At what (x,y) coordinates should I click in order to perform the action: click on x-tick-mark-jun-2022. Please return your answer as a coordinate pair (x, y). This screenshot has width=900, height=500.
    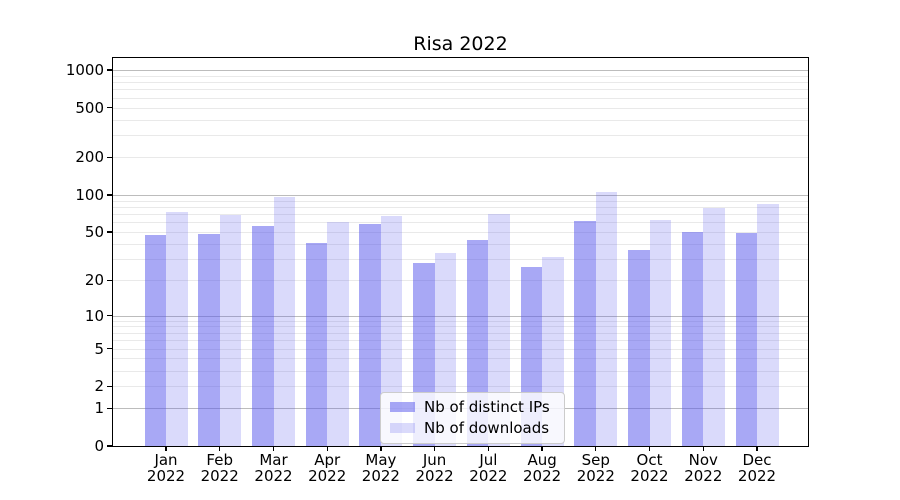
    Looking at the image, I should click on (434, 448).